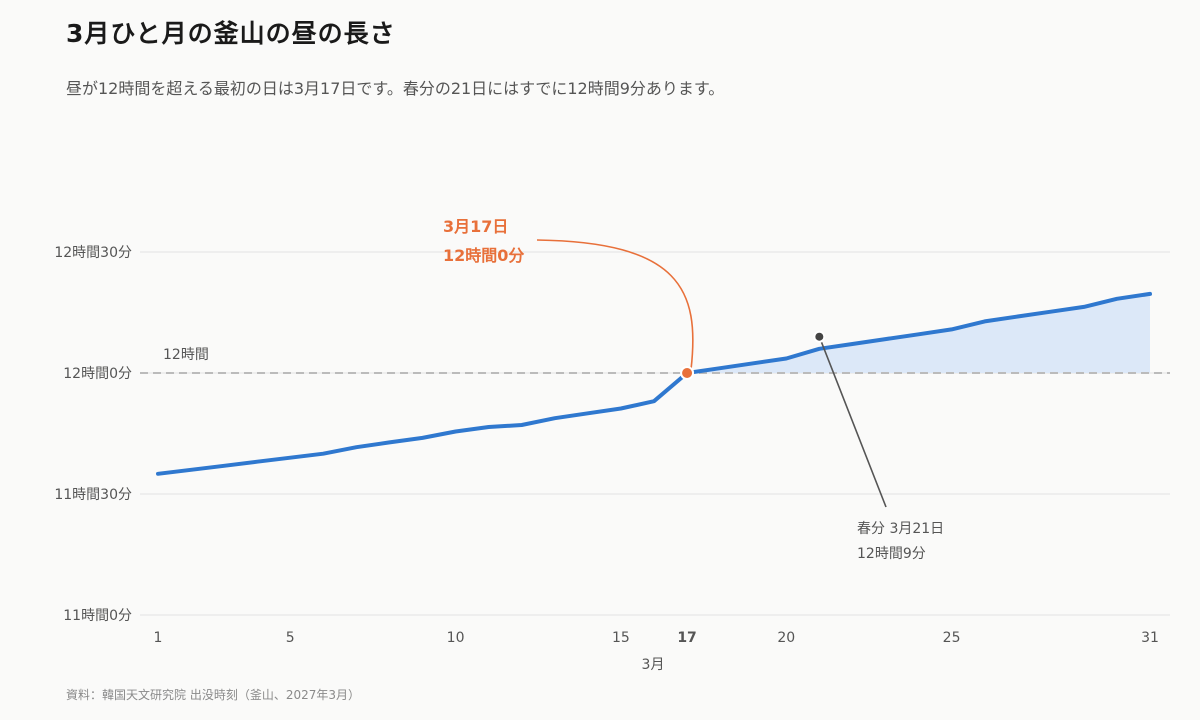 This screenshot has height=720, width=1200. Describe the element at coordinates (483, 255) in the screenshot. I see `annotation-mar17-value: 12時間0分` at that location.